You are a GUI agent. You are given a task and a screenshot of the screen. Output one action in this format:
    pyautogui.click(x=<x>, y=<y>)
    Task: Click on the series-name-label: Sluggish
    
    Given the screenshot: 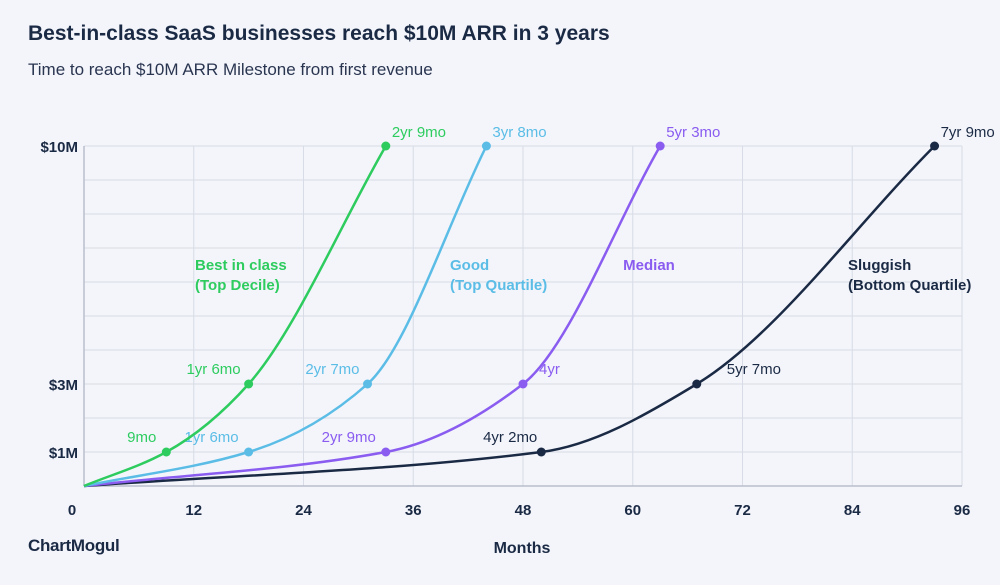 What is the action you would take?
    pyautogui.click(x=879, y=265)
    